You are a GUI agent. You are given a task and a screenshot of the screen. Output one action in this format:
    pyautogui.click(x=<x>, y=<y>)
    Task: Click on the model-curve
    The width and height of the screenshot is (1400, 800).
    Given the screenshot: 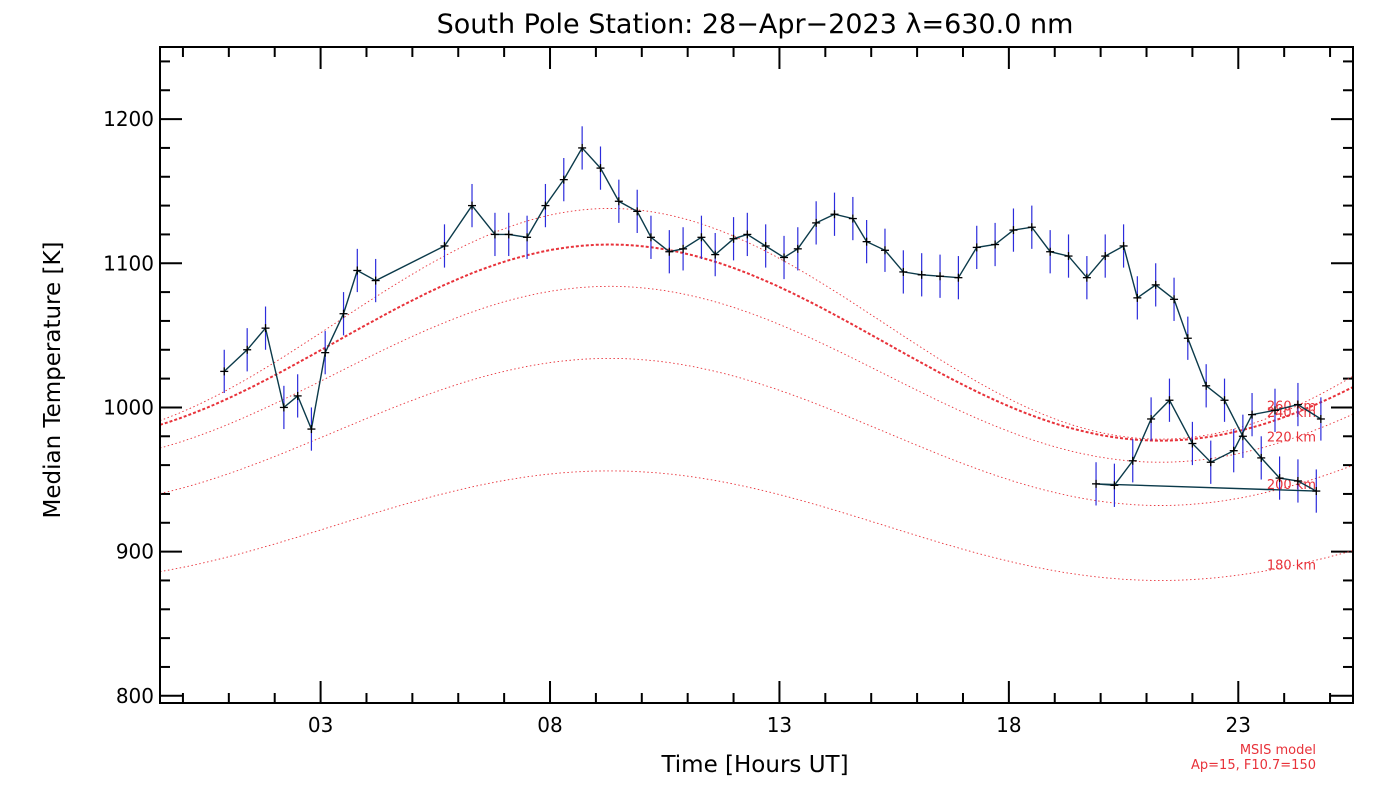 What is the action you would take?
    pyautogui.click(x=756, y=525)
    